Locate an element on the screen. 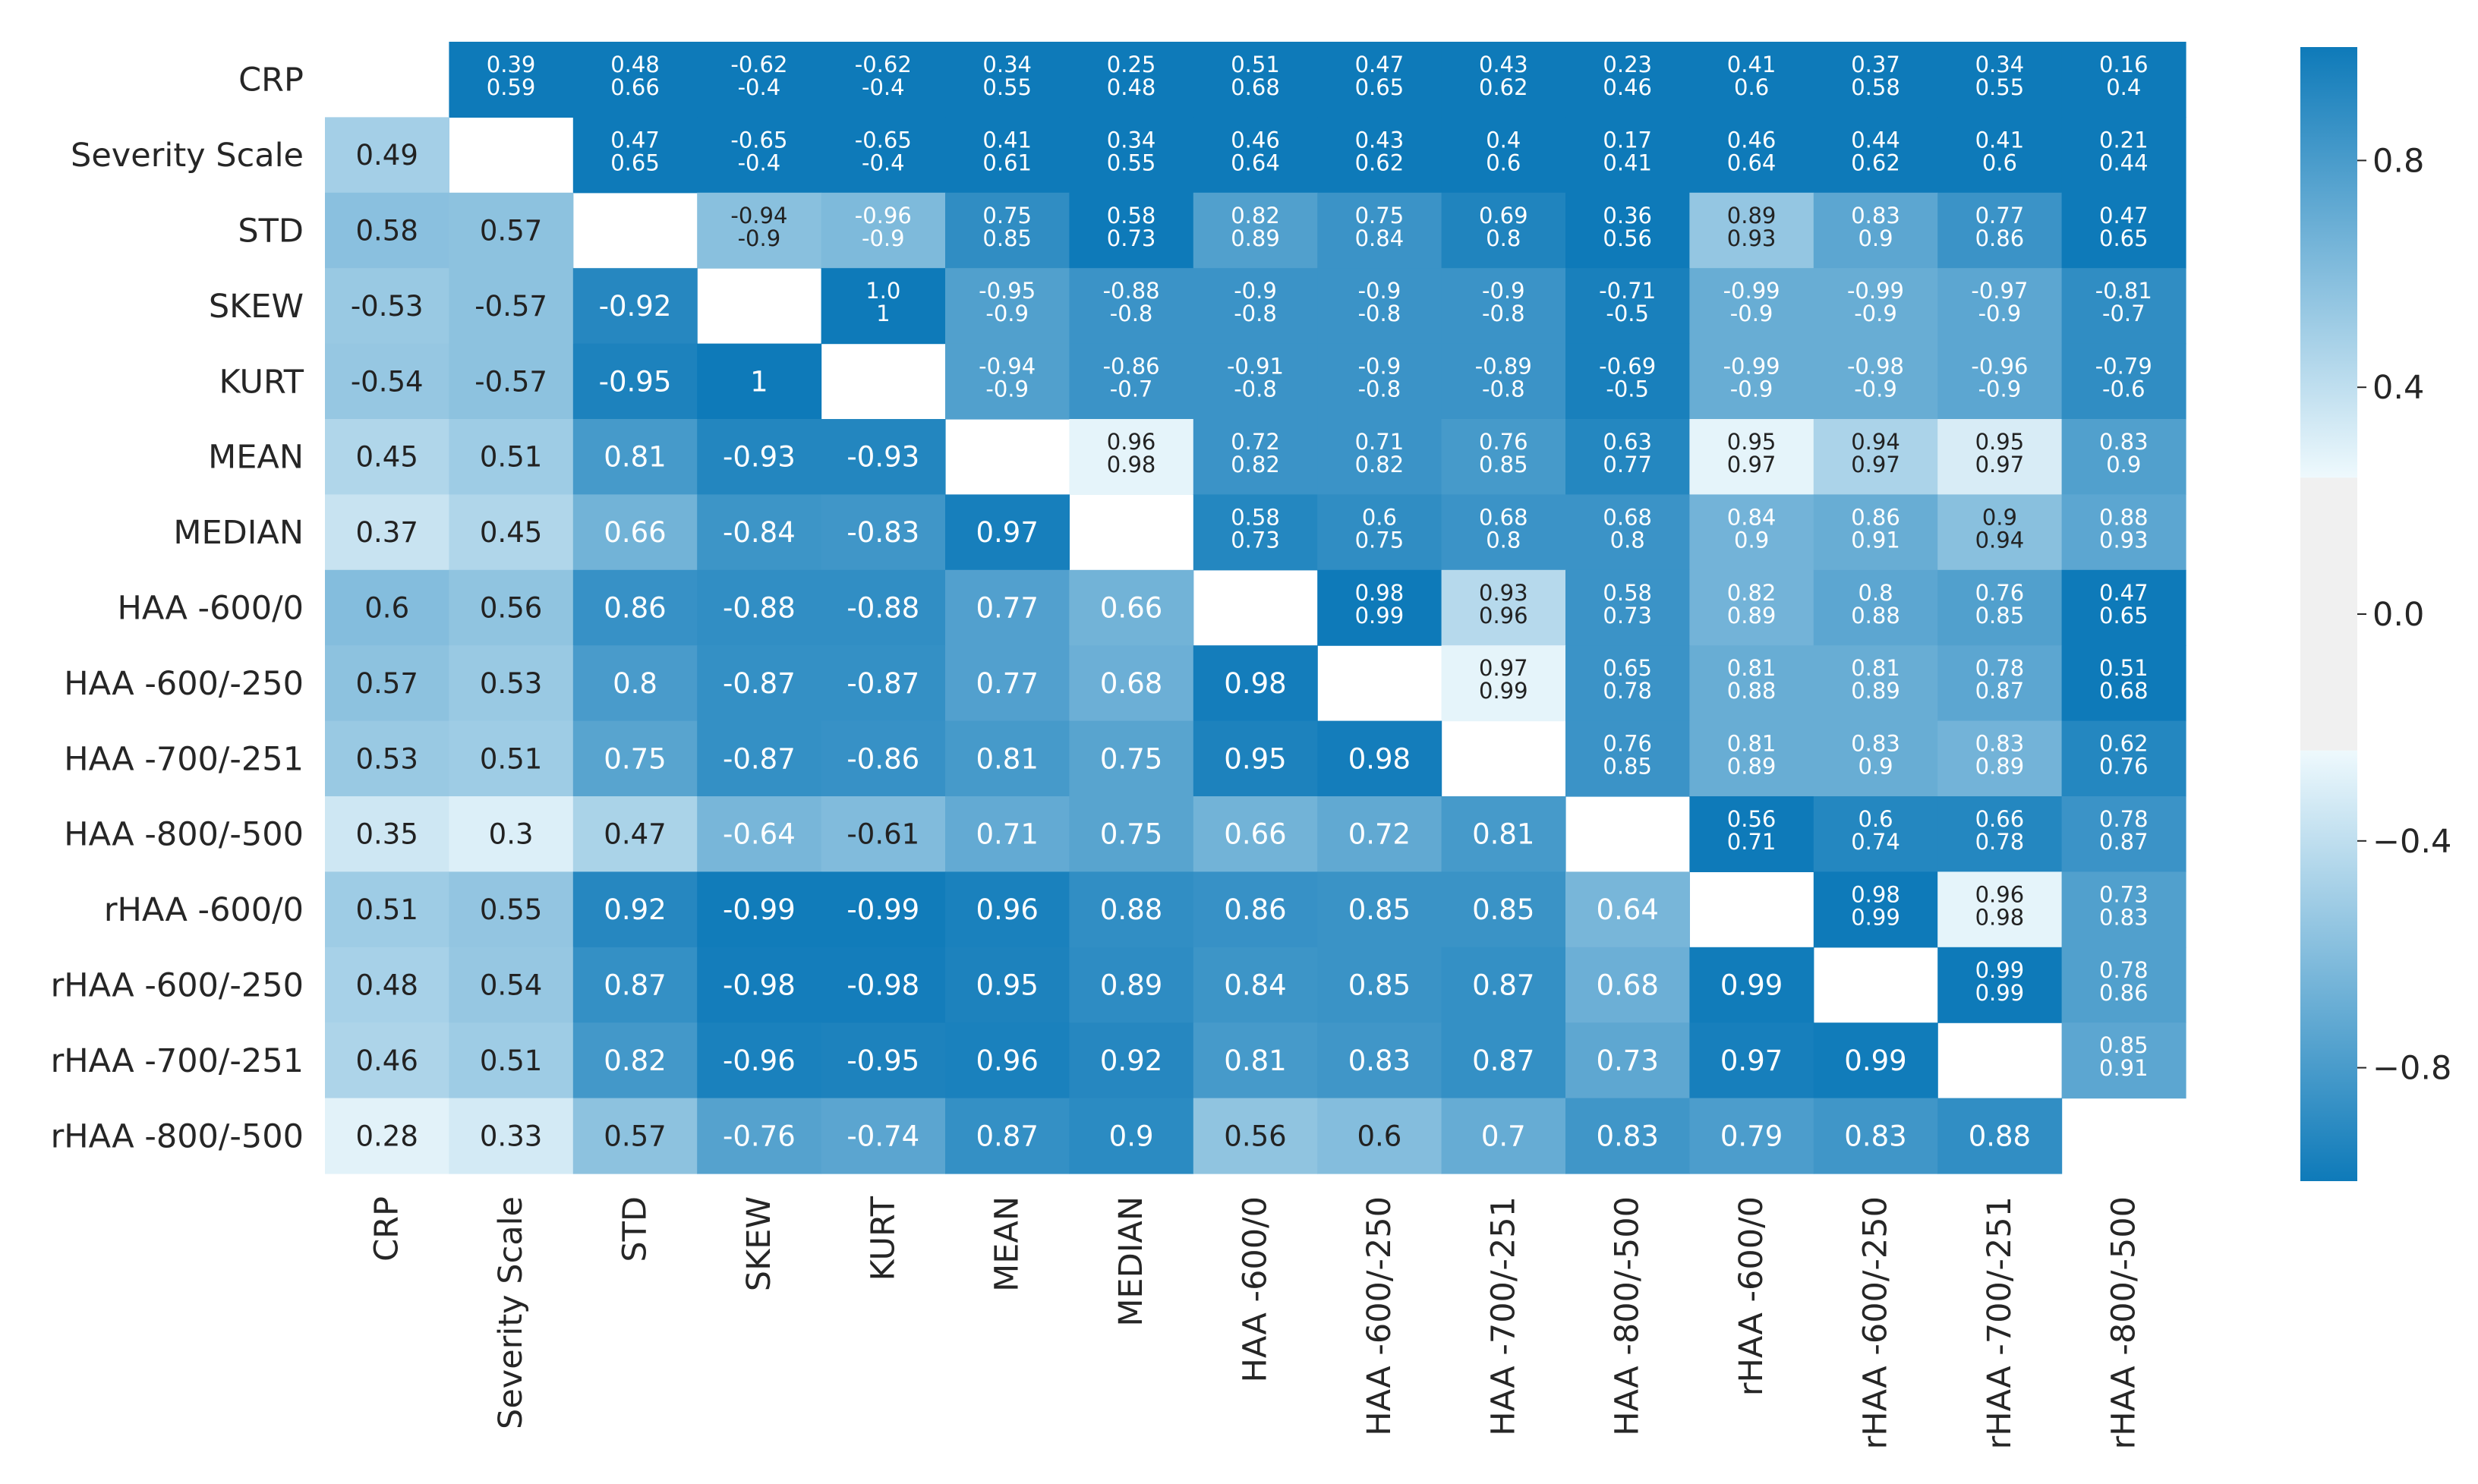 Image resolution: width=2478 pixels, height=1484 pixels. cell-value-label-lower: 0.75 is located at coordinates (1380, 540).